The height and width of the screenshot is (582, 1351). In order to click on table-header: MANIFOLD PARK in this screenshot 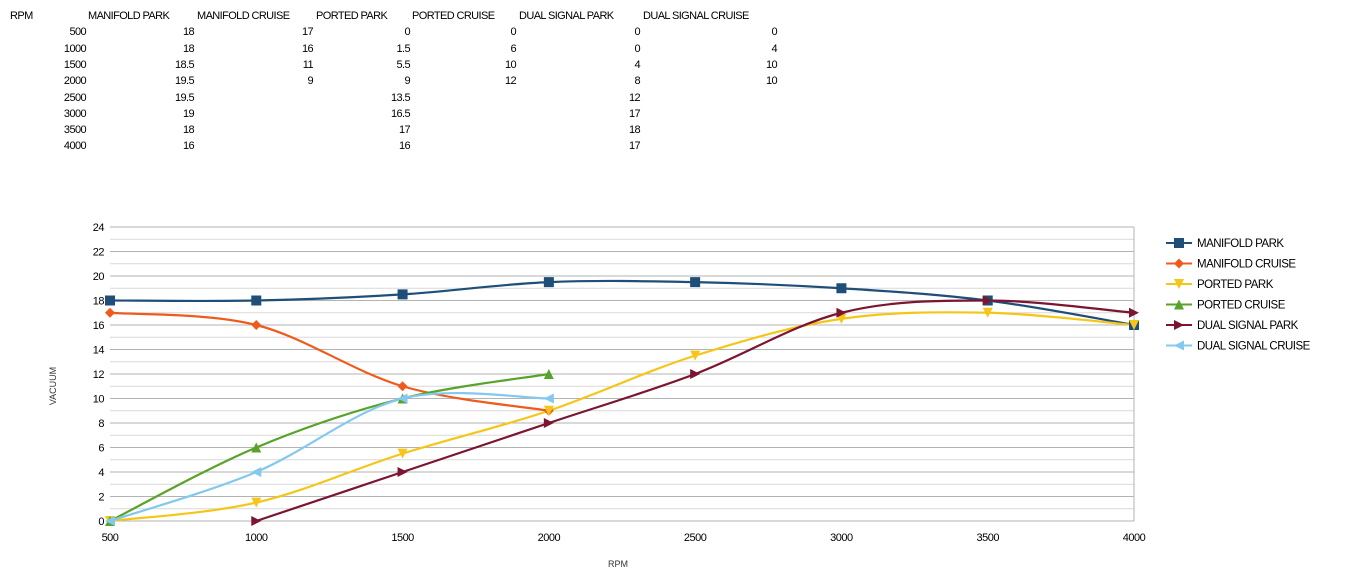, I will do `click(129, 16)`.